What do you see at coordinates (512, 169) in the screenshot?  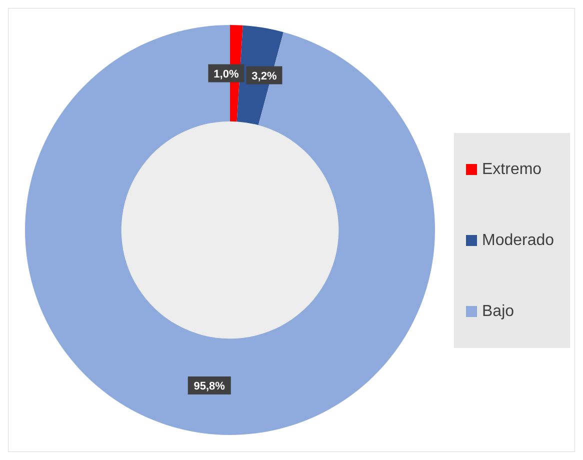 I see `legend-label: Extremo` at bounding box center [512, 169].